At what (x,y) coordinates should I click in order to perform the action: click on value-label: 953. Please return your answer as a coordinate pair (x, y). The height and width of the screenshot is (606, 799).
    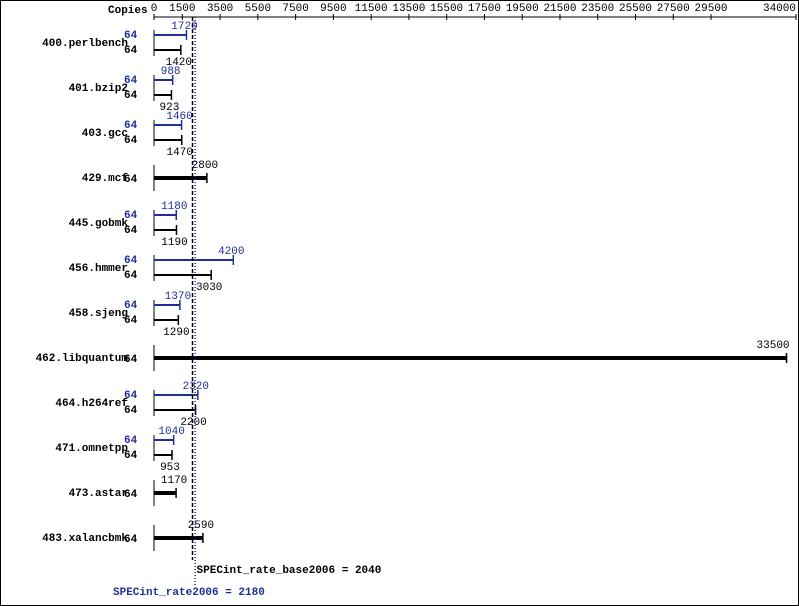
    Looking at the image, I should click on (170, 468).